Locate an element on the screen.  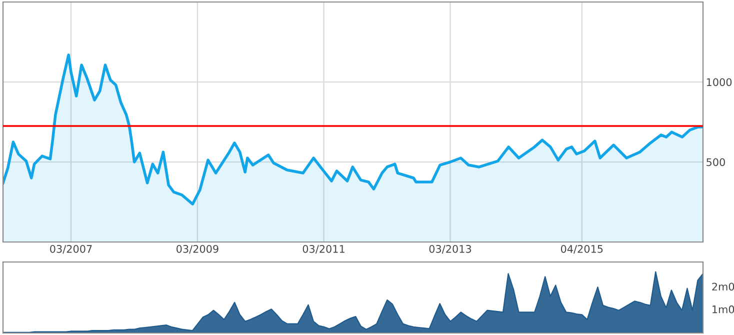
y-tick-label: 500 is located at coordinates (715, 162).